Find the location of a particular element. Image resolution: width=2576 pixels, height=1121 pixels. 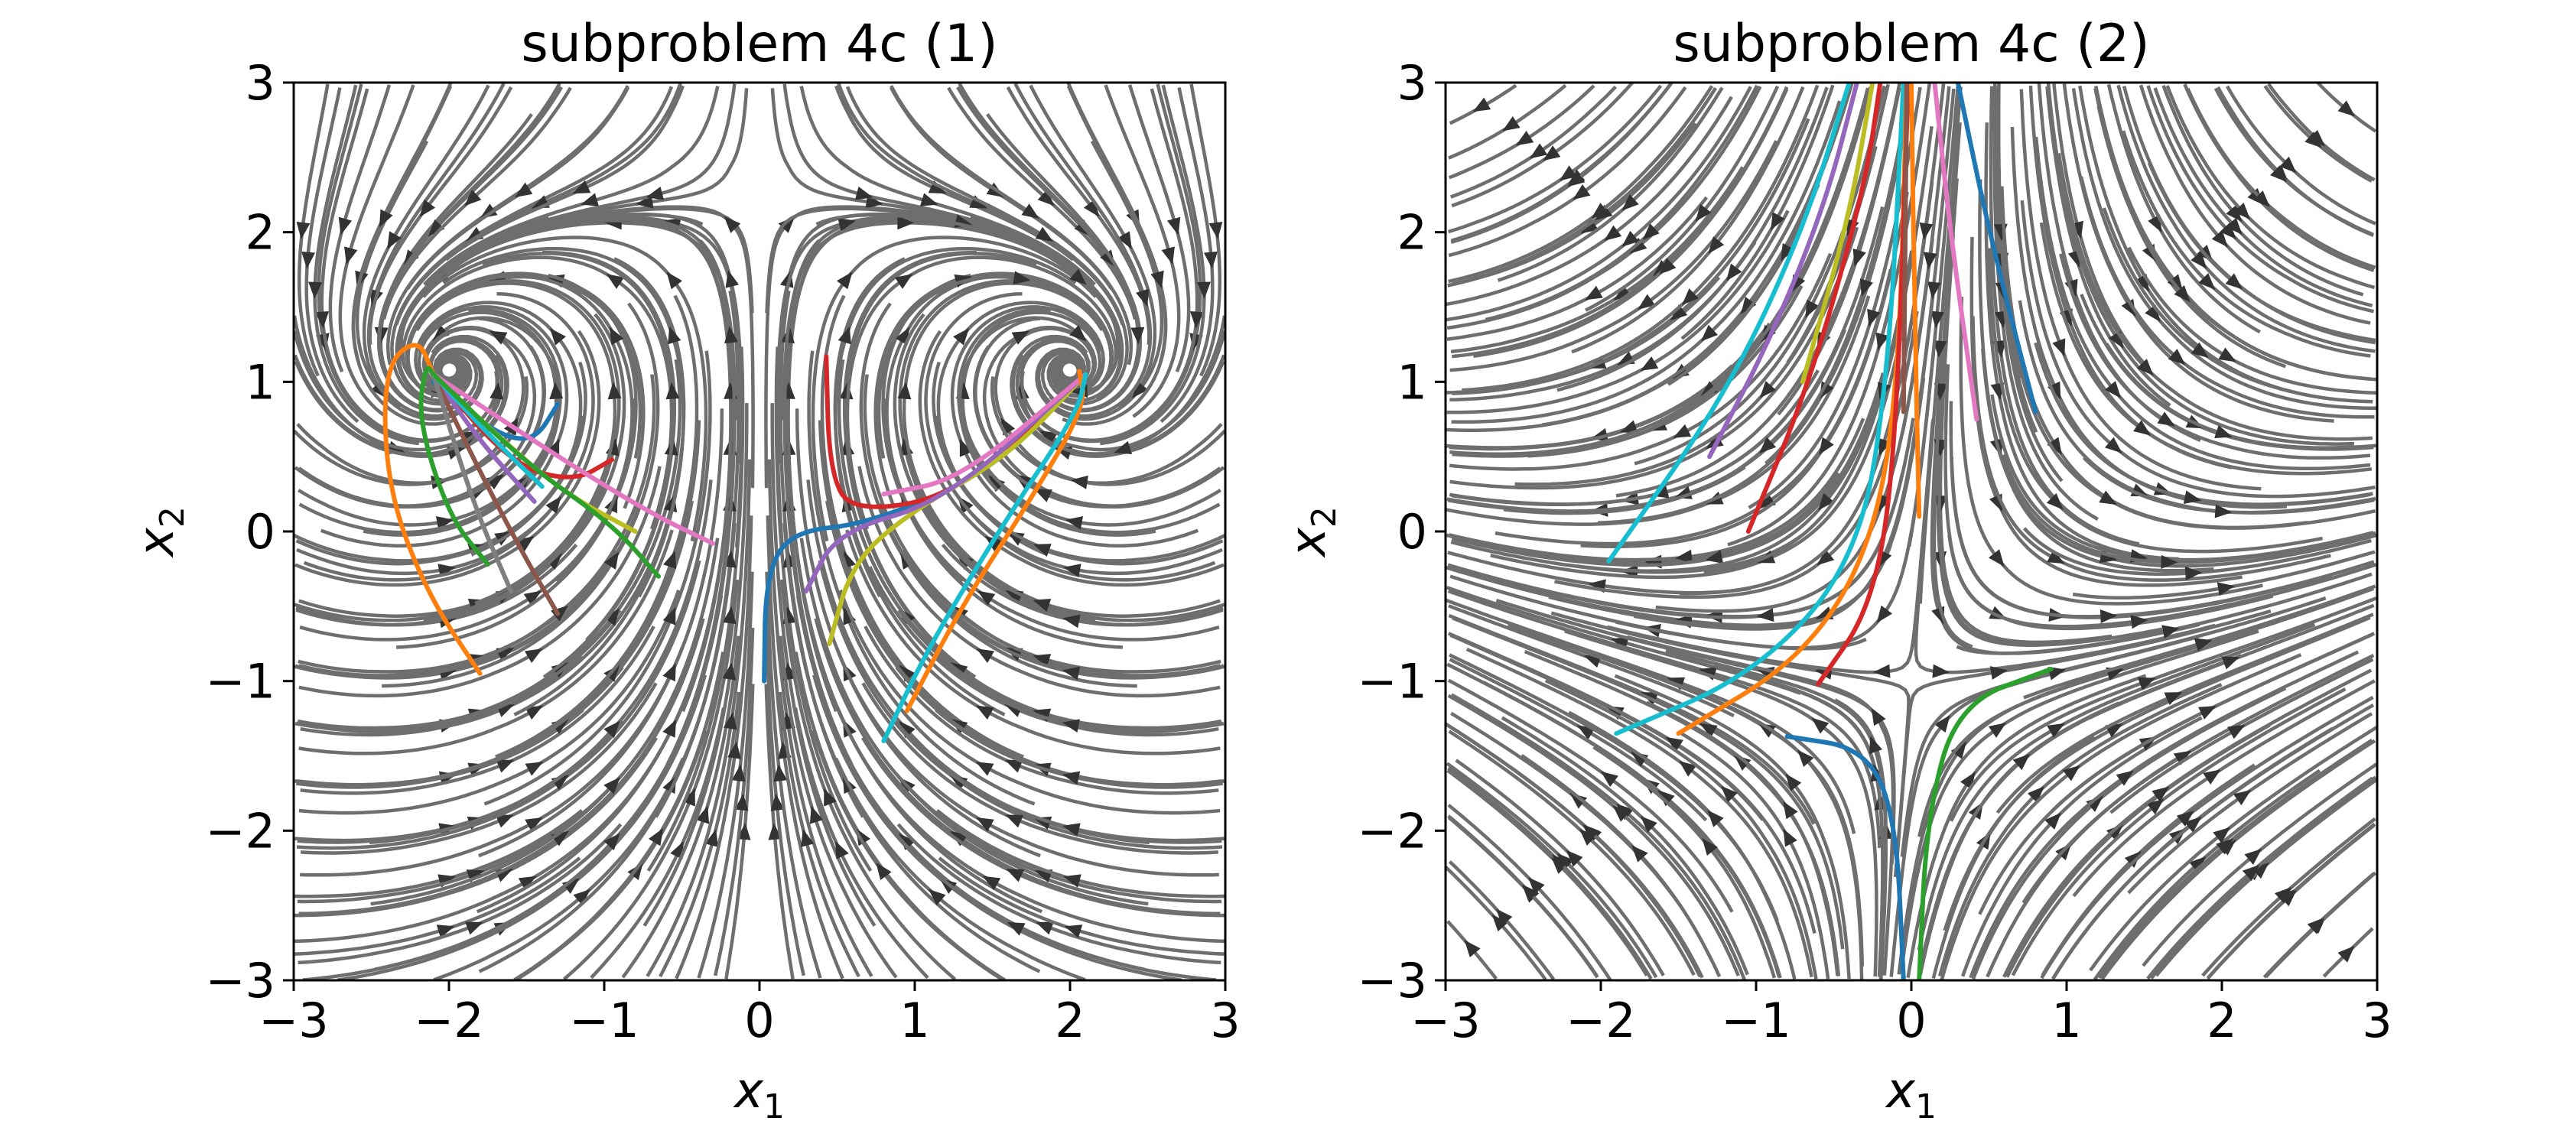

y-tick-label: −2 is located at coordinates (1392, 831).